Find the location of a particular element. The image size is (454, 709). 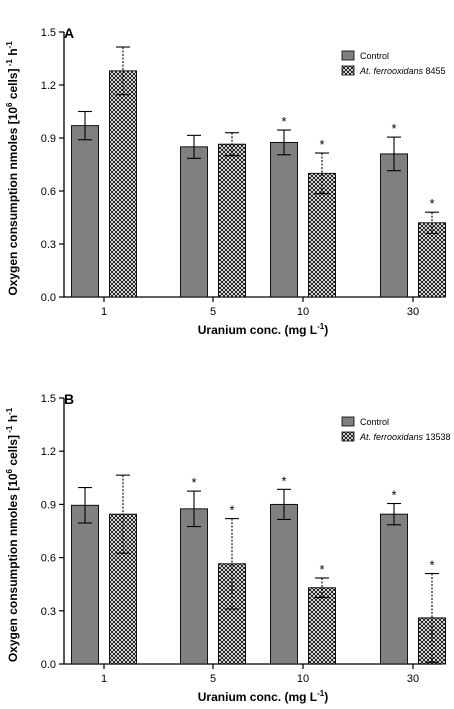

legend-entry: At. ferrooxidans 8455 is located at coordinates (402, 71).